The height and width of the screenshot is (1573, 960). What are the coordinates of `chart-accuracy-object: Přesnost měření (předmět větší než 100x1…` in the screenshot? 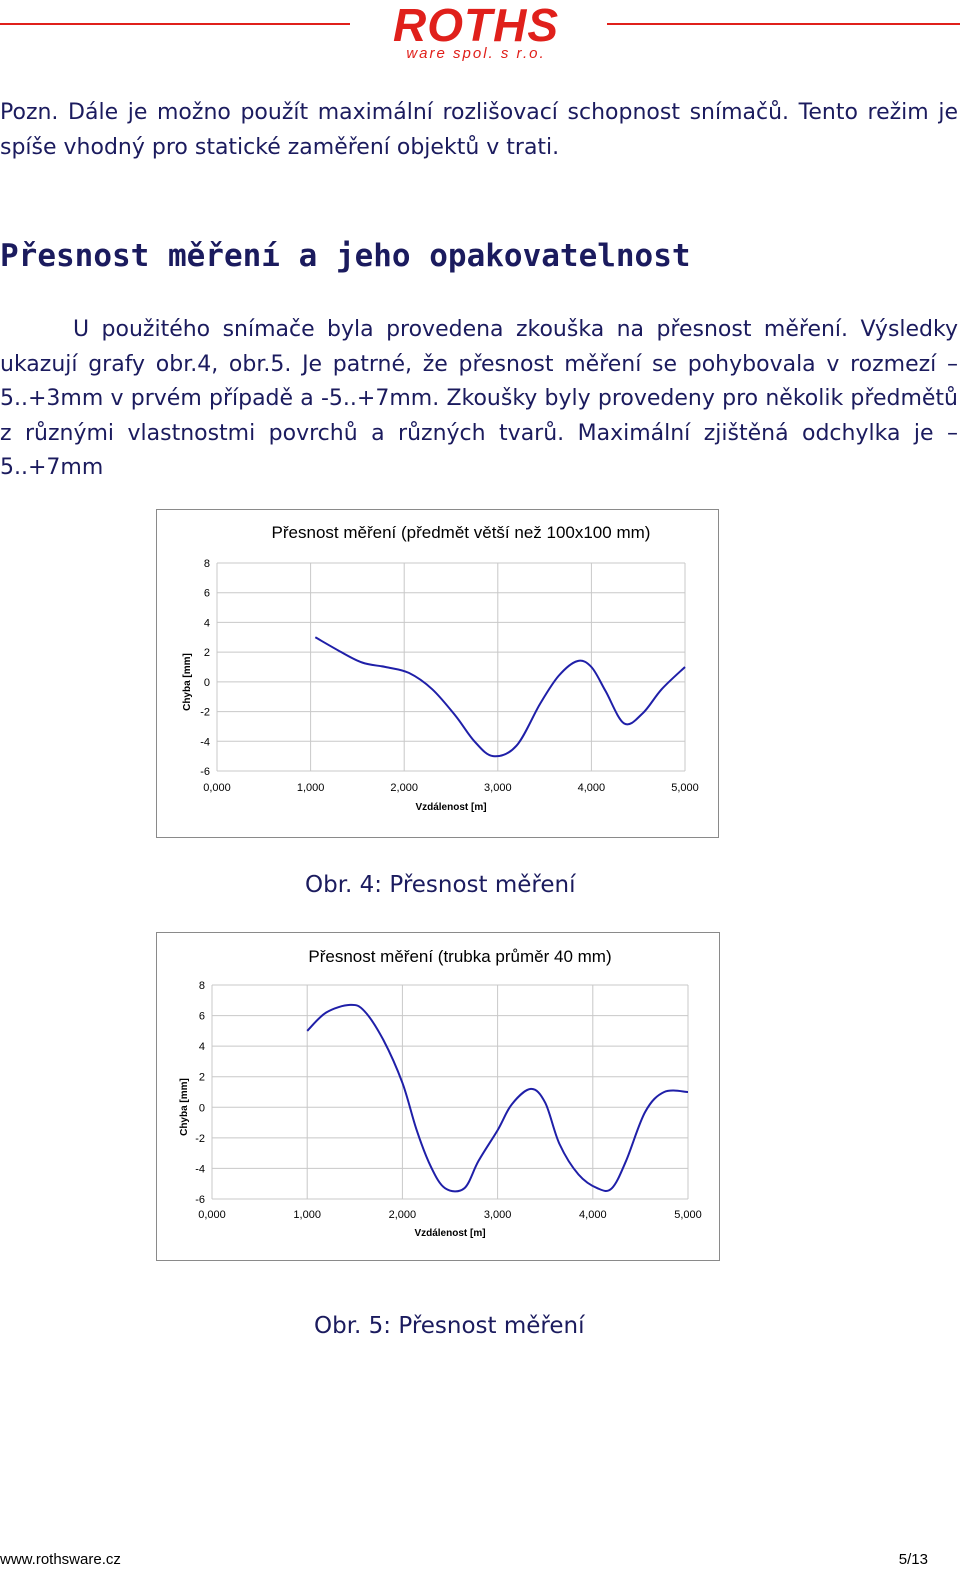 It's located at (440, 668).